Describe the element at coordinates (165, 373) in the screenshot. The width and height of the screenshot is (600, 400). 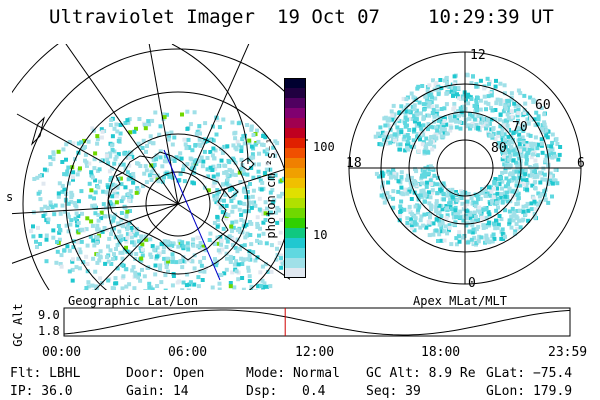
I see `info-door: Door: Open` at that location.